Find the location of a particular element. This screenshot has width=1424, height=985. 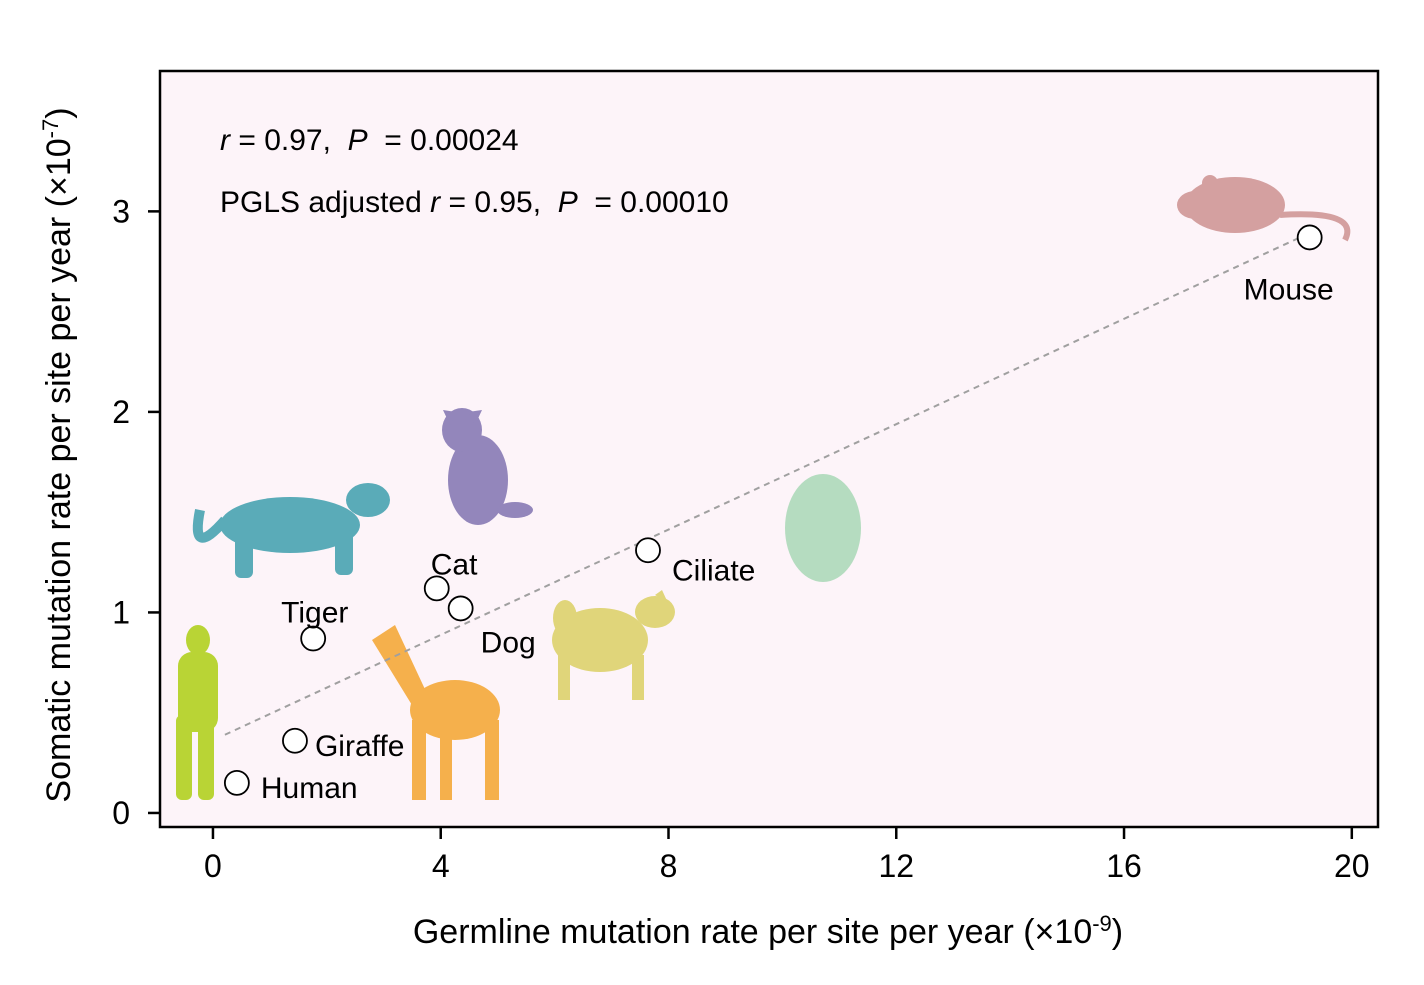

ciliate-silhouette-icon is located at coordinates (823, 528).